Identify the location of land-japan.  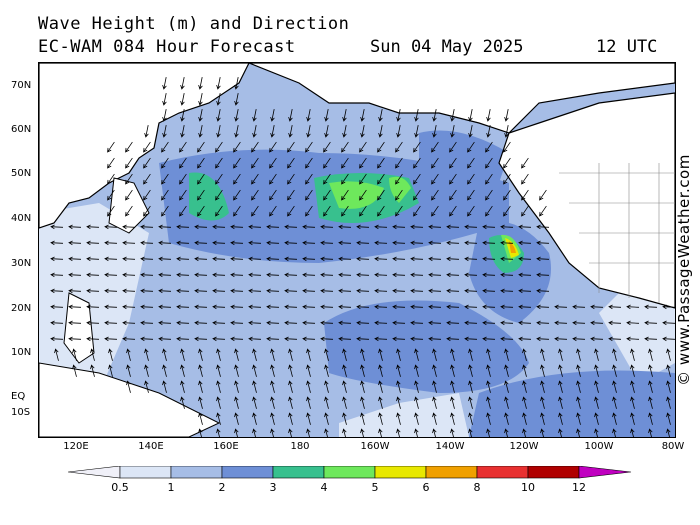
(129, 205).